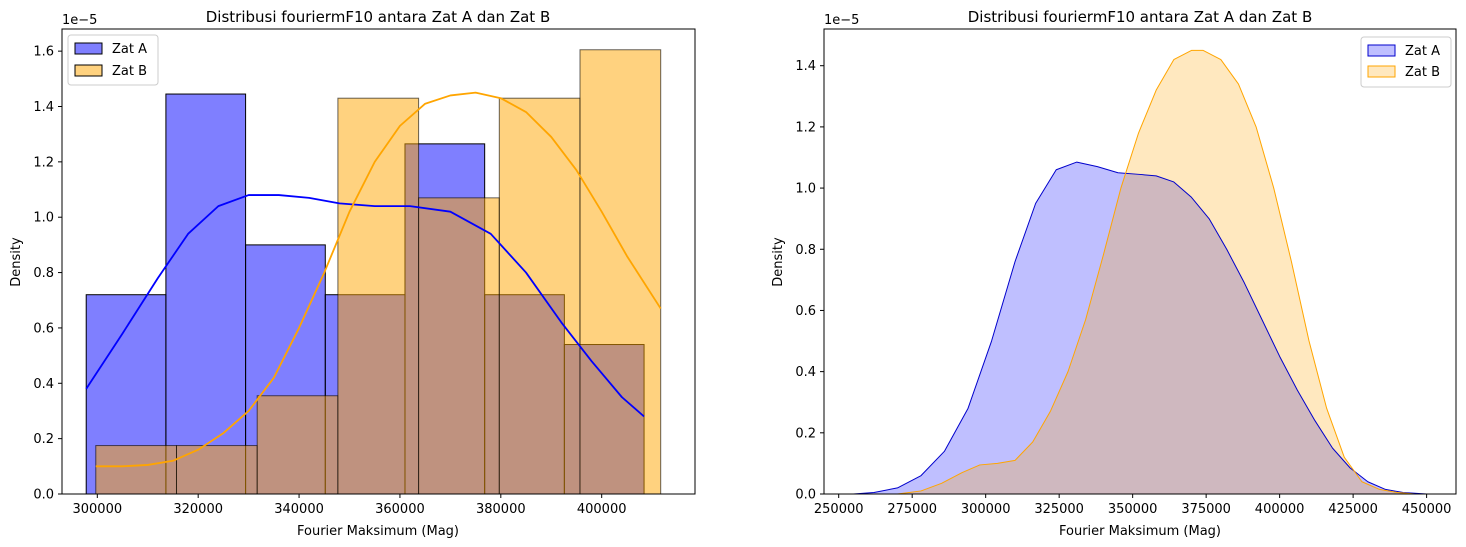 This screenshot has height=547, width=1466. I want to click on histogram-y-tick-label: 1.2, so click(43, 162).